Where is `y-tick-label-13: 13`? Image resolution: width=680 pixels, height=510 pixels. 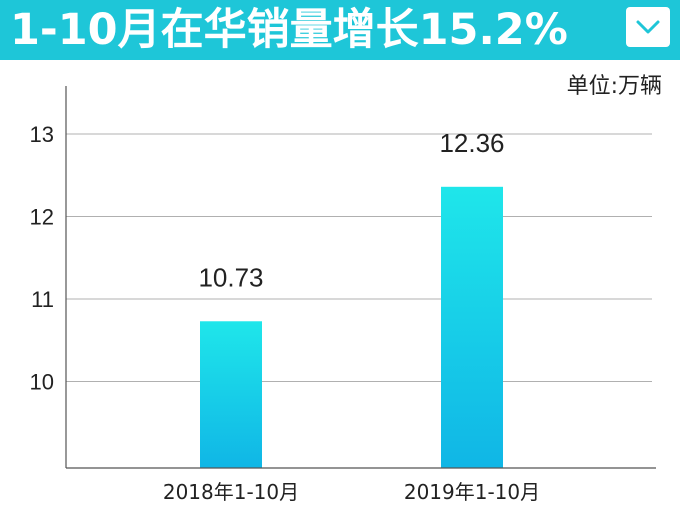 y-tick-label-13: 13 is located at coordinates (42, 134).